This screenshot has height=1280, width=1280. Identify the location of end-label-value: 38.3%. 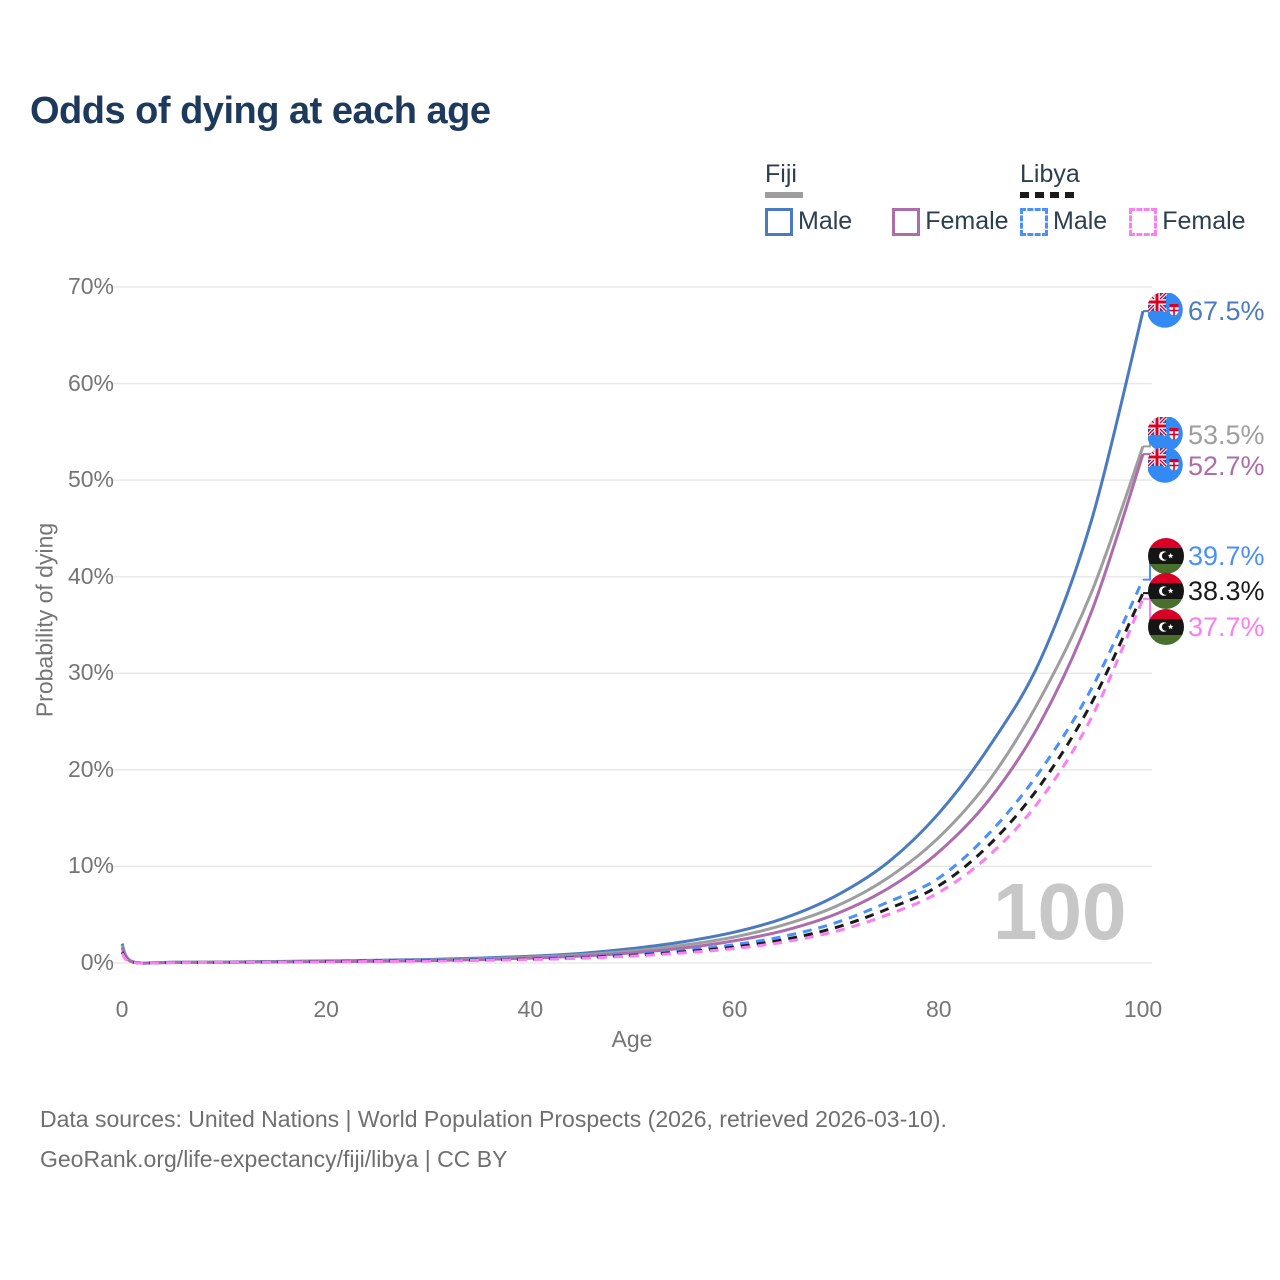
(1226, 590).